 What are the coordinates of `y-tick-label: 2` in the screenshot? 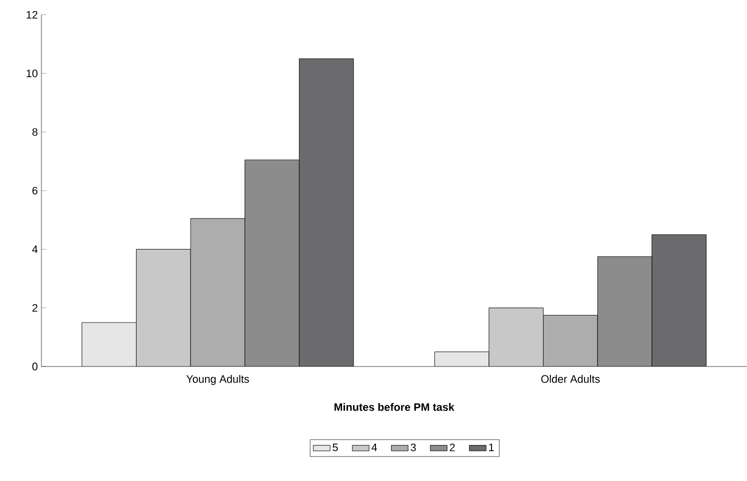 It's located at (35, 308).